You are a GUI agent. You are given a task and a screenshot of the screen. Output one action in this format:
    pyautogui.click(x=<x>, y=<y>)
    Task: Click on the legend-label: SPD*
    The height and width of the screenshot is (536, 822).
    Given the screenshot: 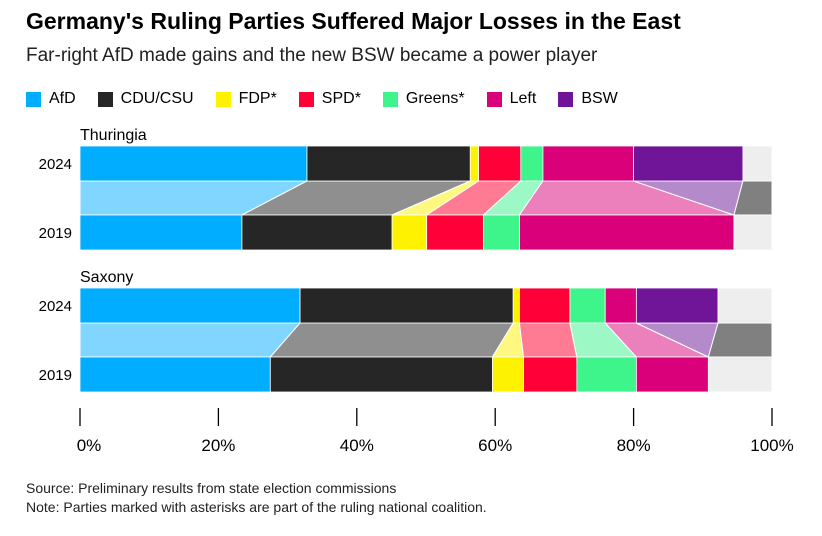 What is the action you would take?
    pyautogui.click(x=341, y=98)
    